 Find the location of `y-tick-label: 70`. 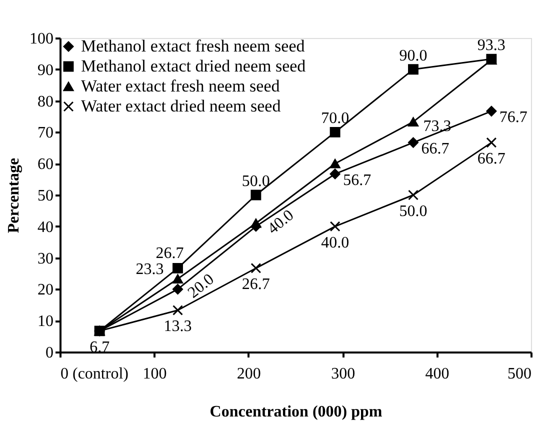

y-tick-label: 70 is located at coordinates (46, 133).